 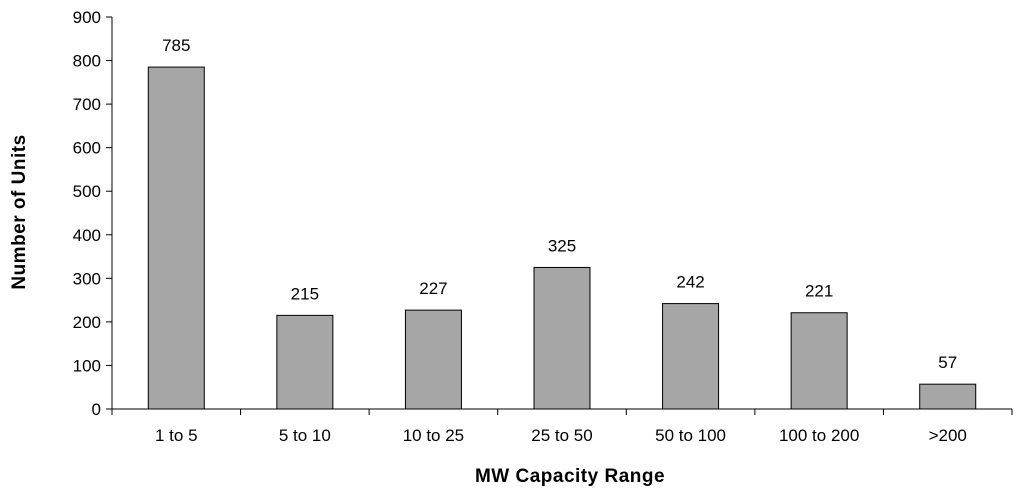 I want to click on bar-value-label: 227, so click(x=433, y=288).